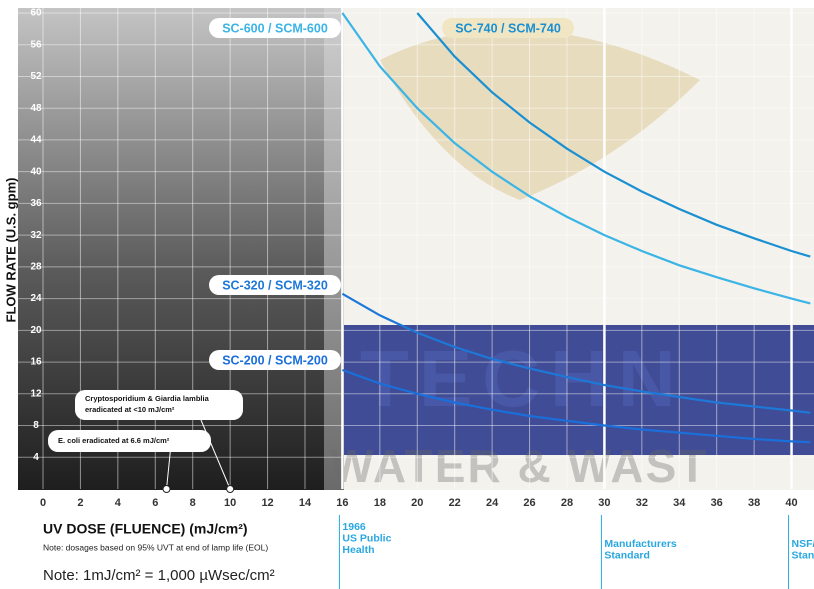 The width and height of the screenshot is (814, 589). What do you see at coordinates (492, 503) in the screenshot?
I see `x-tick-label: 24` at bounding box center [492, 503].